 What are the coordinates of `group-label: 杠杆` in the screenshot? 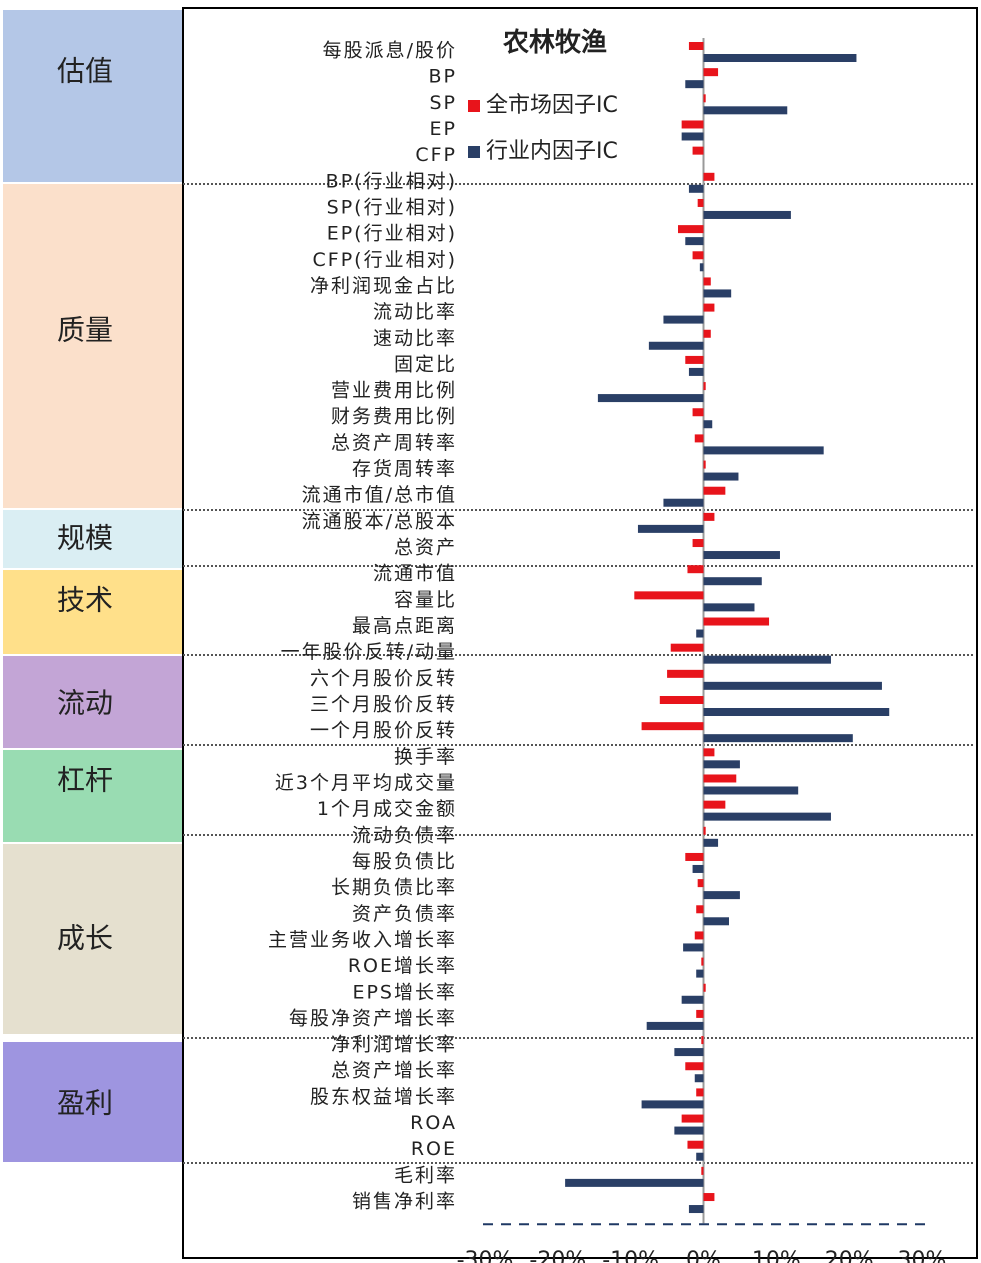 It's located at (85, 780).